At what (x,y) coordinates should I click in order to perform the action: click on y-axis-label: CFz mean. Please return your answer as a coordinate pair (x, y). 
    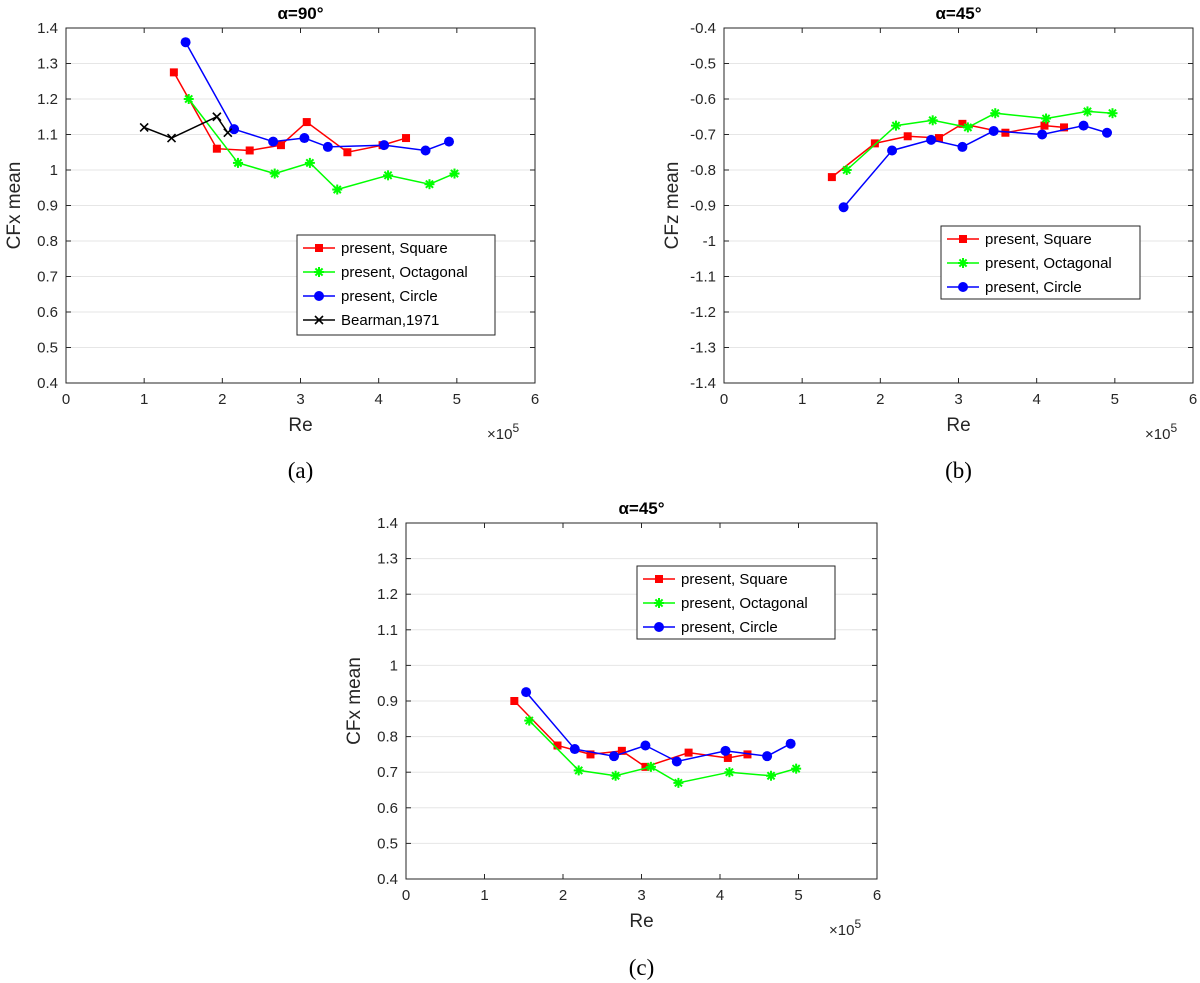
    Looking at the image, I should click on (672, 206).